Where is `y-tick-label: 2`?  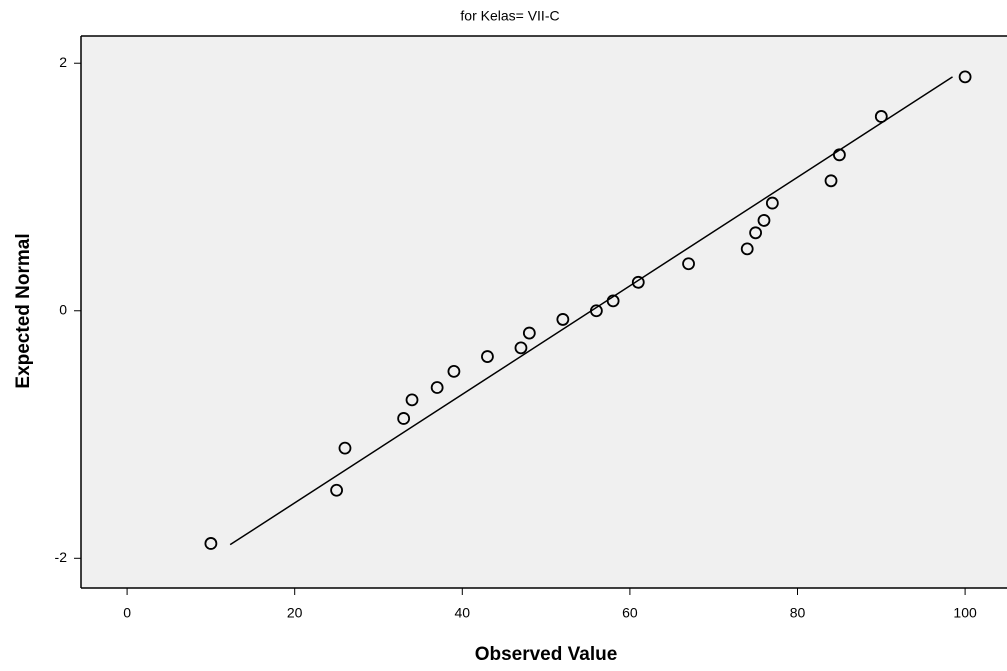 y-tick-label: 2 is located at coordinates (63, 62).